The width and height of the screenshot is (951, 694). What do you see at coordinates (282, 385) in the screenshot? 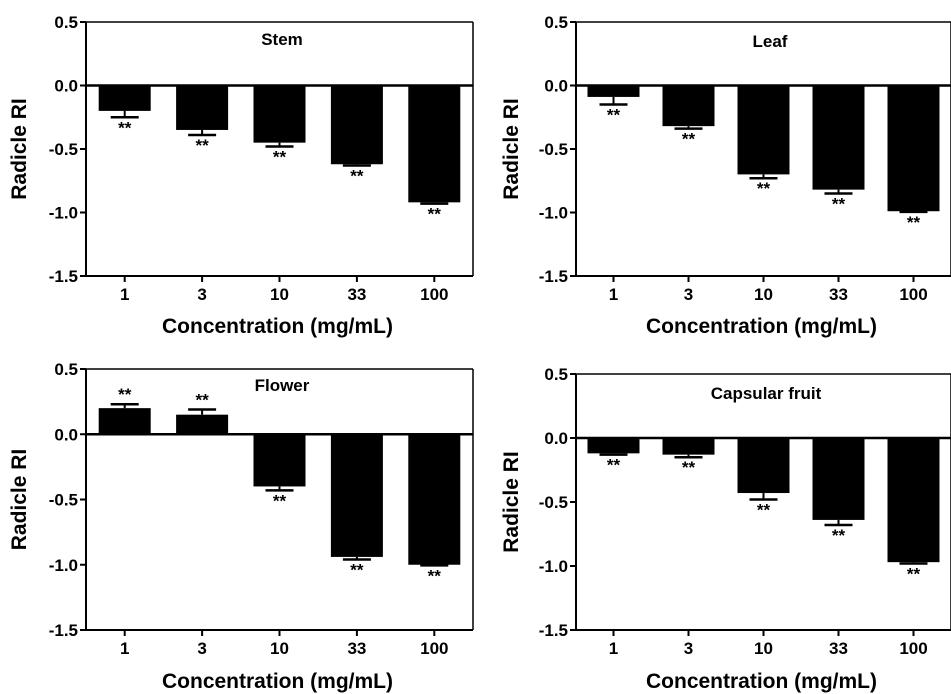
I see `panel-title: Flower` at bounding box center [282, 385].